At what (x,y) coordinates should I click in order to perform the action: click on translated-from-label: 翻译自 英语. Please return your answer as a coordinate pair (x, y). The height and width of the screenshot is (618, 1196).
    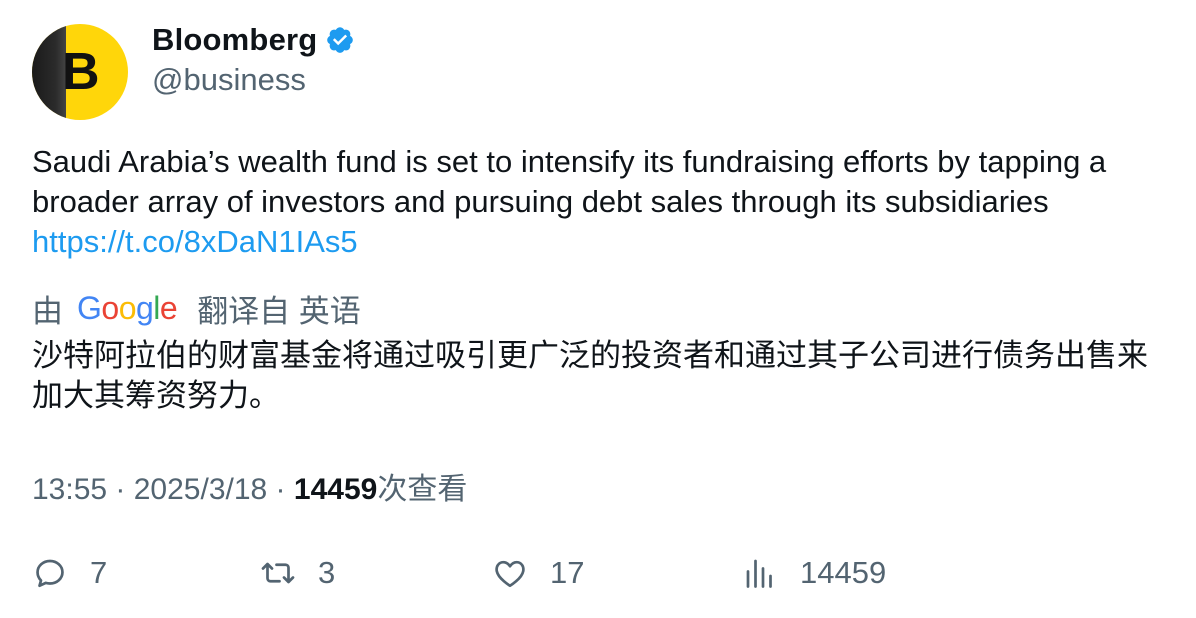
    Looking at the image, I should click on (279, 311).